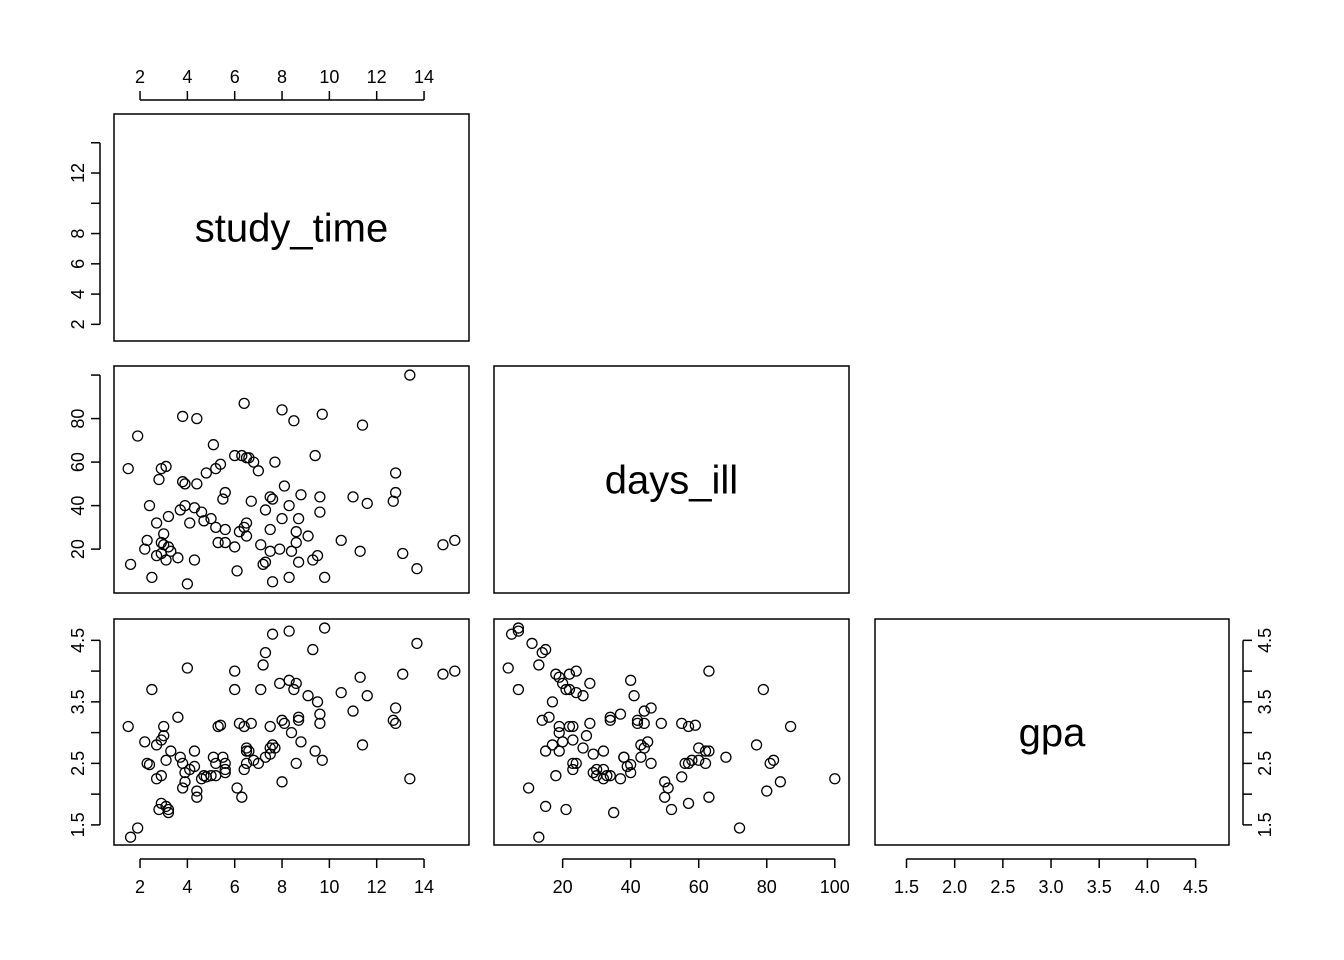 The image size is (1344, 960). I want to click on right-axis-gpa-tick-label: 1.5, so click(1265, 824).